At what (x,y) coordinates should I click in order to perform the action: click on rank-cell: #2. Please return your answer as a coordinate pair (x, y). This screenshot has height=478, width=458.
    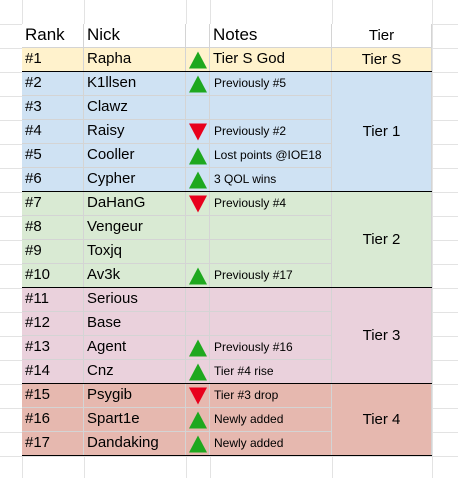
    Looking at the image, I should click on (53, 84).